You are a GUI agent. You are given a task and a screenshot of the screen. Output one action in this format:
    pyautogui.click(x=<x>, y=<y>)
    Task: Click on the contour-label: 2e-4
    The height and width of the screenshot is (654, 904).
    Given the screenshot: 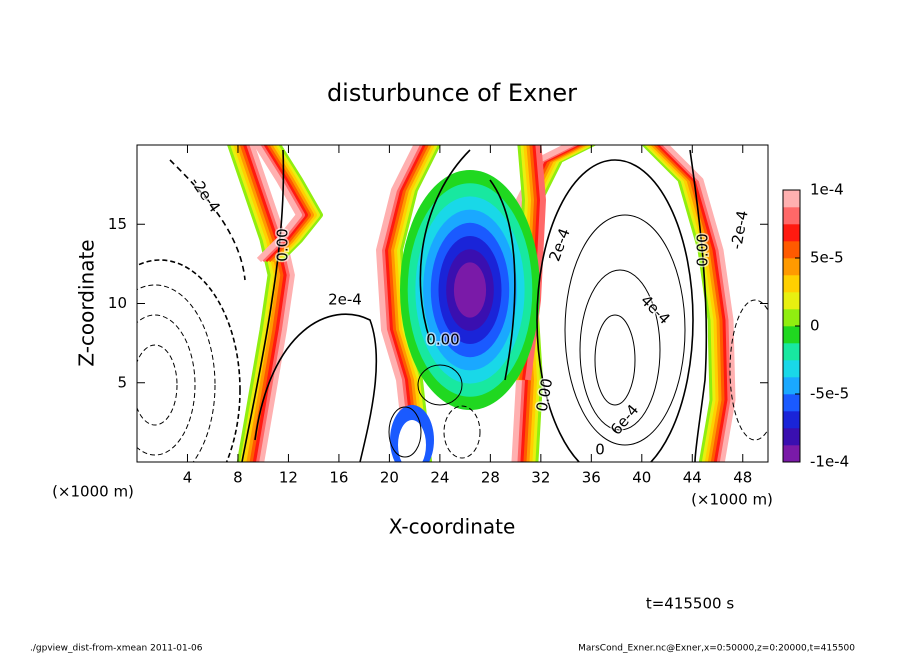 What is the action you would take?
    pyautogui.click(x=345, y=300)
    